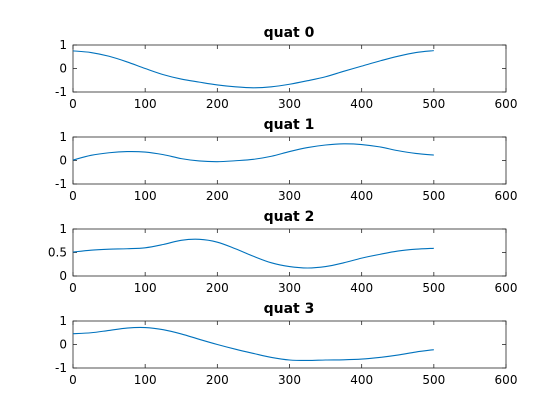 This screenshot has width=560, height=420. Describe the element at coordinates (289, 125) in the screenshot. I see `subplot-title: quat 1` at that location.